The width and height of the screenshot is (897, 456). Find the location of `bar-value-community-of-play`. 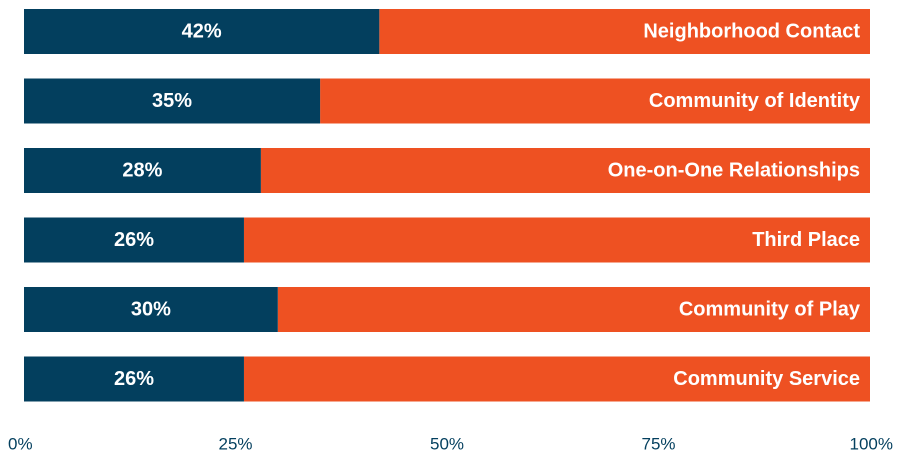

bar-value-community-of-play is located at coordinates (151, 309).